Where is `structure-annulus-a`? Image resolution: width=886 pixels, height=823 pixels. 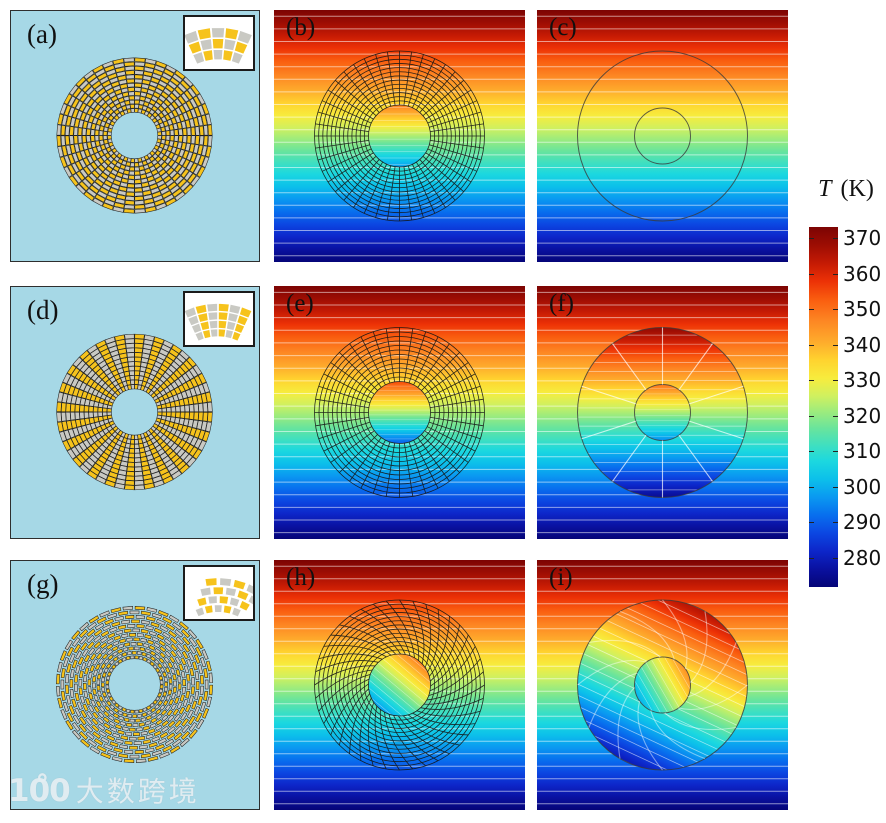
structure-annulus-a is located at coordinates (134, 135).